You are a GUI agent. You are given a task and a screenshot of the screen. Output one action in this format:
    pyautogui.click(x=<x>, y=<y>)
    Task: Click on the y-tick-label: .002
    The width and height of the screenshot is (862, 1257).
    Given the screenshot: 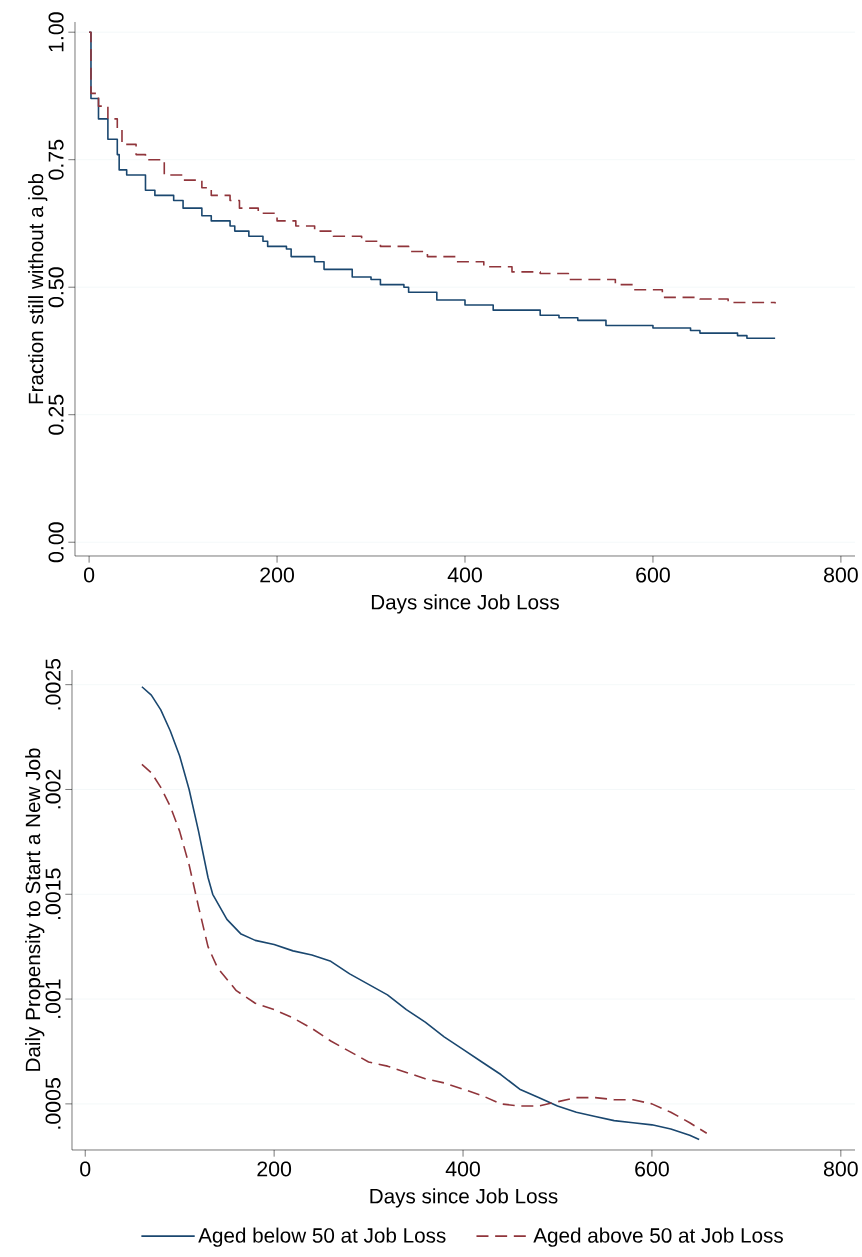 What is the action you would take?
    pyautogui.click(x=53, y=789)
    